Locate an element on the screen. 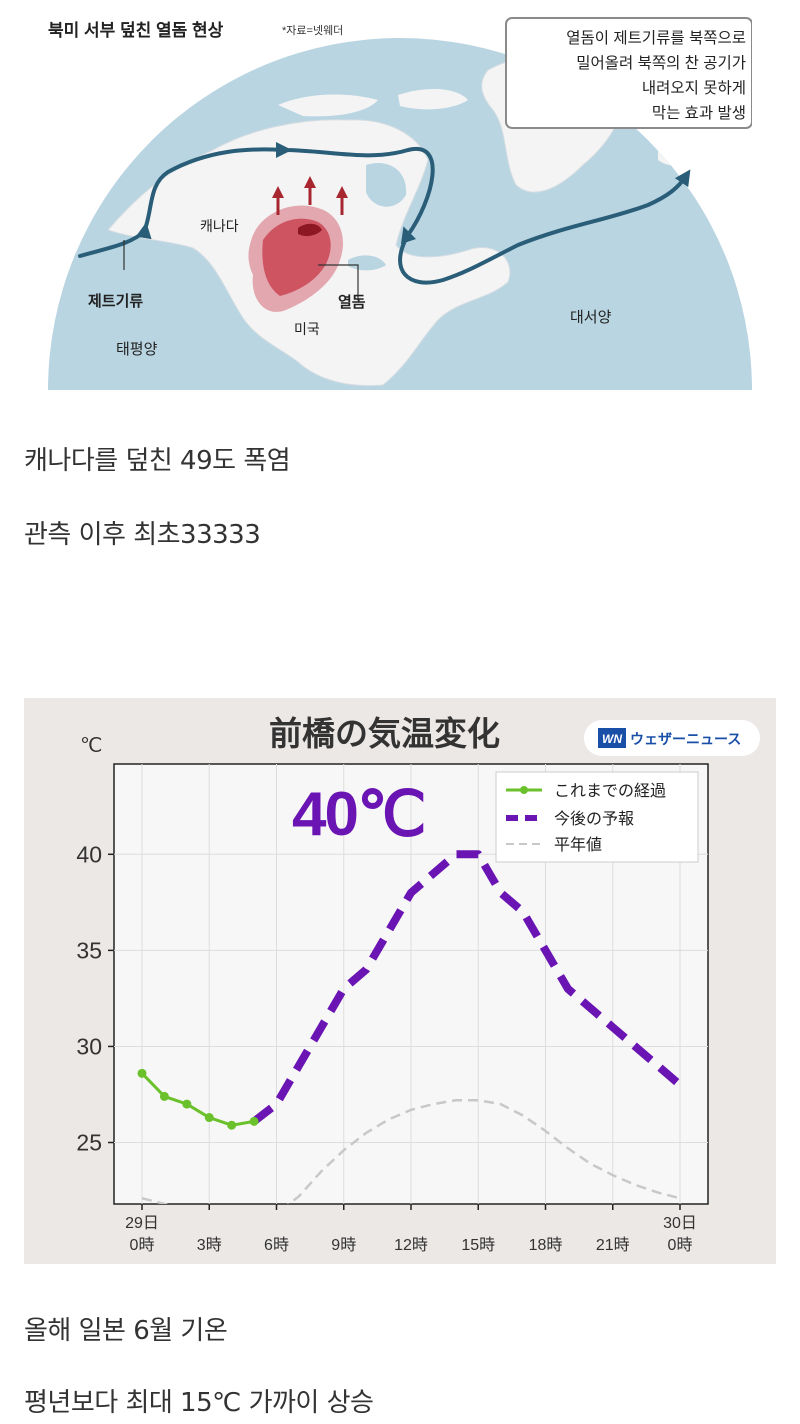 The width and height of the screenshot is (800, 1424). legend-label-forecast: 今後の予報 is located at coordinates (594, 819).